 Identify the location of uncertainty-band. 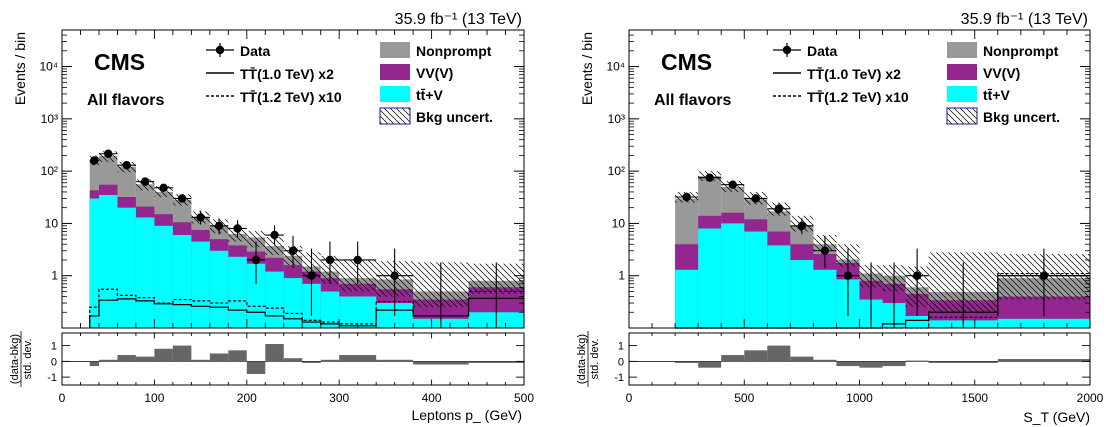
(274, 245).